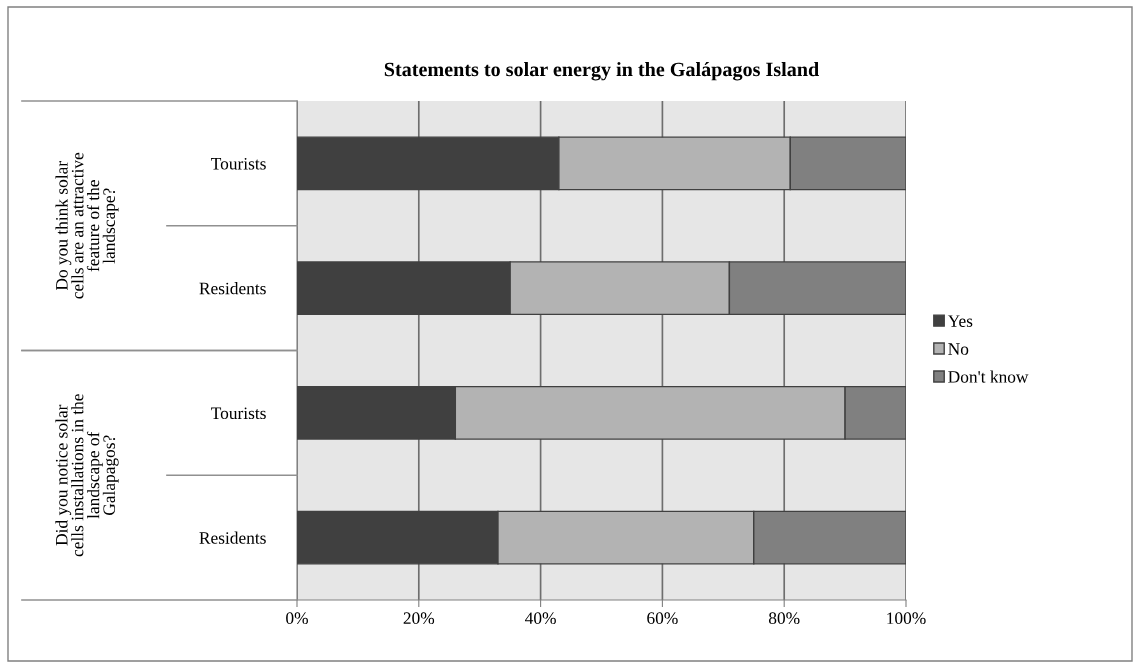 Image resolution: width=1140 pixels, height=663 pixels. Describe the element at coordinates (960, 321) in the screenshot. I see `legend-label: Yes` at that location.